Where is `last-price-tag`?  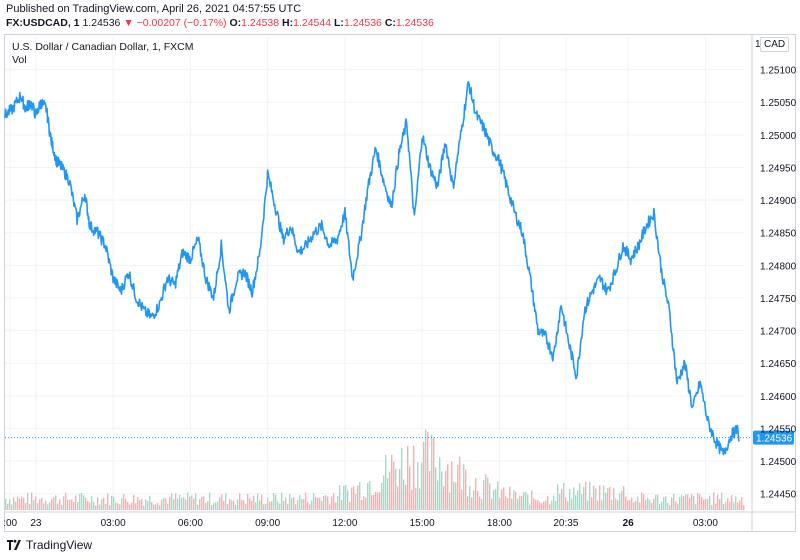 last-price-tag is located at coordinates (773, 437).